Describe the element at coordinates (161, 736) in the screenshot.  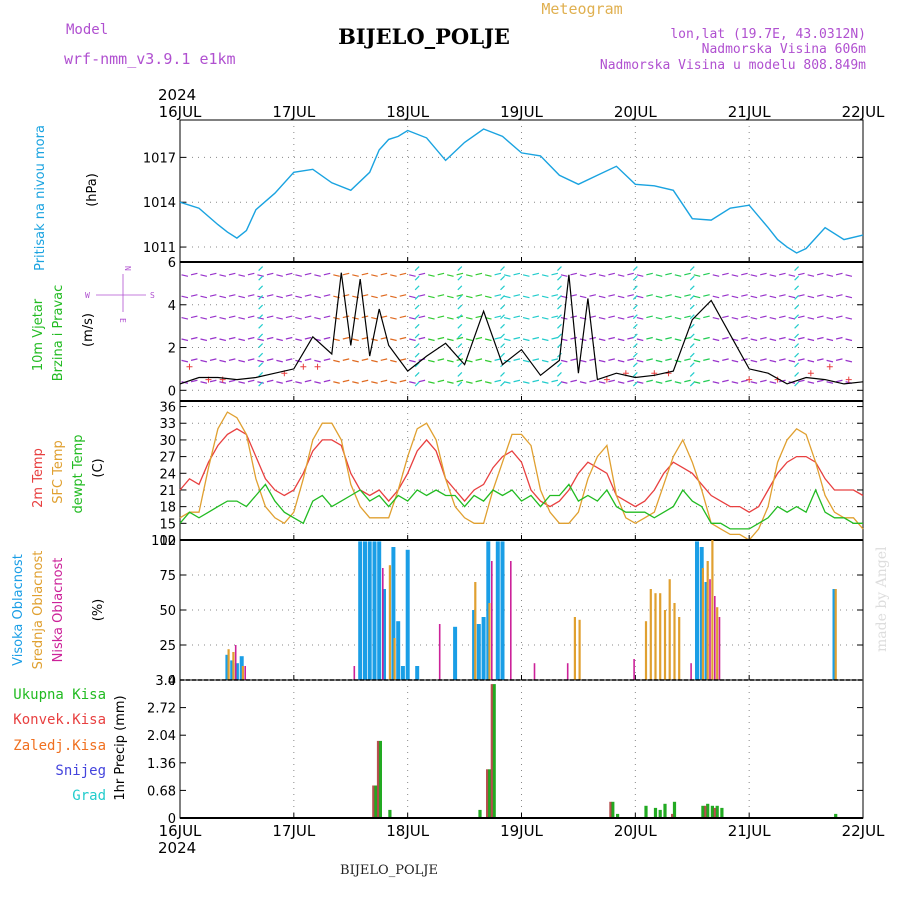
I see `precip-ytick-label: 2.04` at that location.